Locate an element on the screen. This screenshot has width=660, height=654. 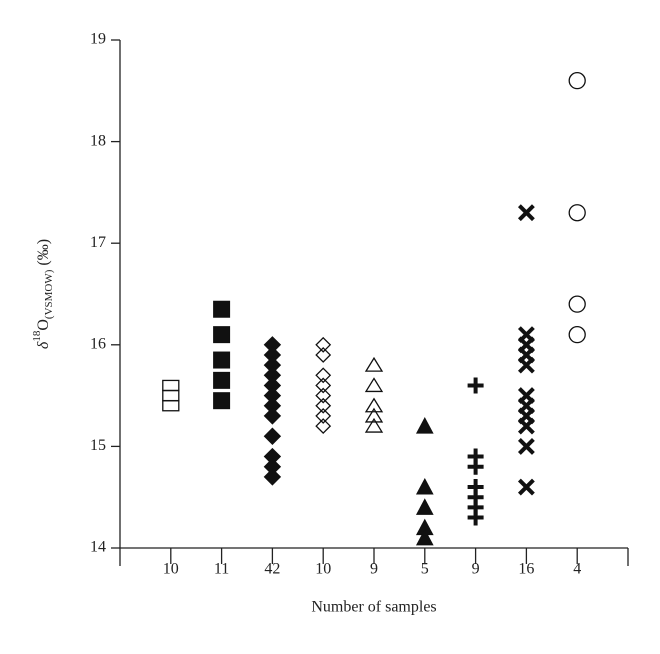
y-title-unit: (‰) is located at coordinates (43, 254).